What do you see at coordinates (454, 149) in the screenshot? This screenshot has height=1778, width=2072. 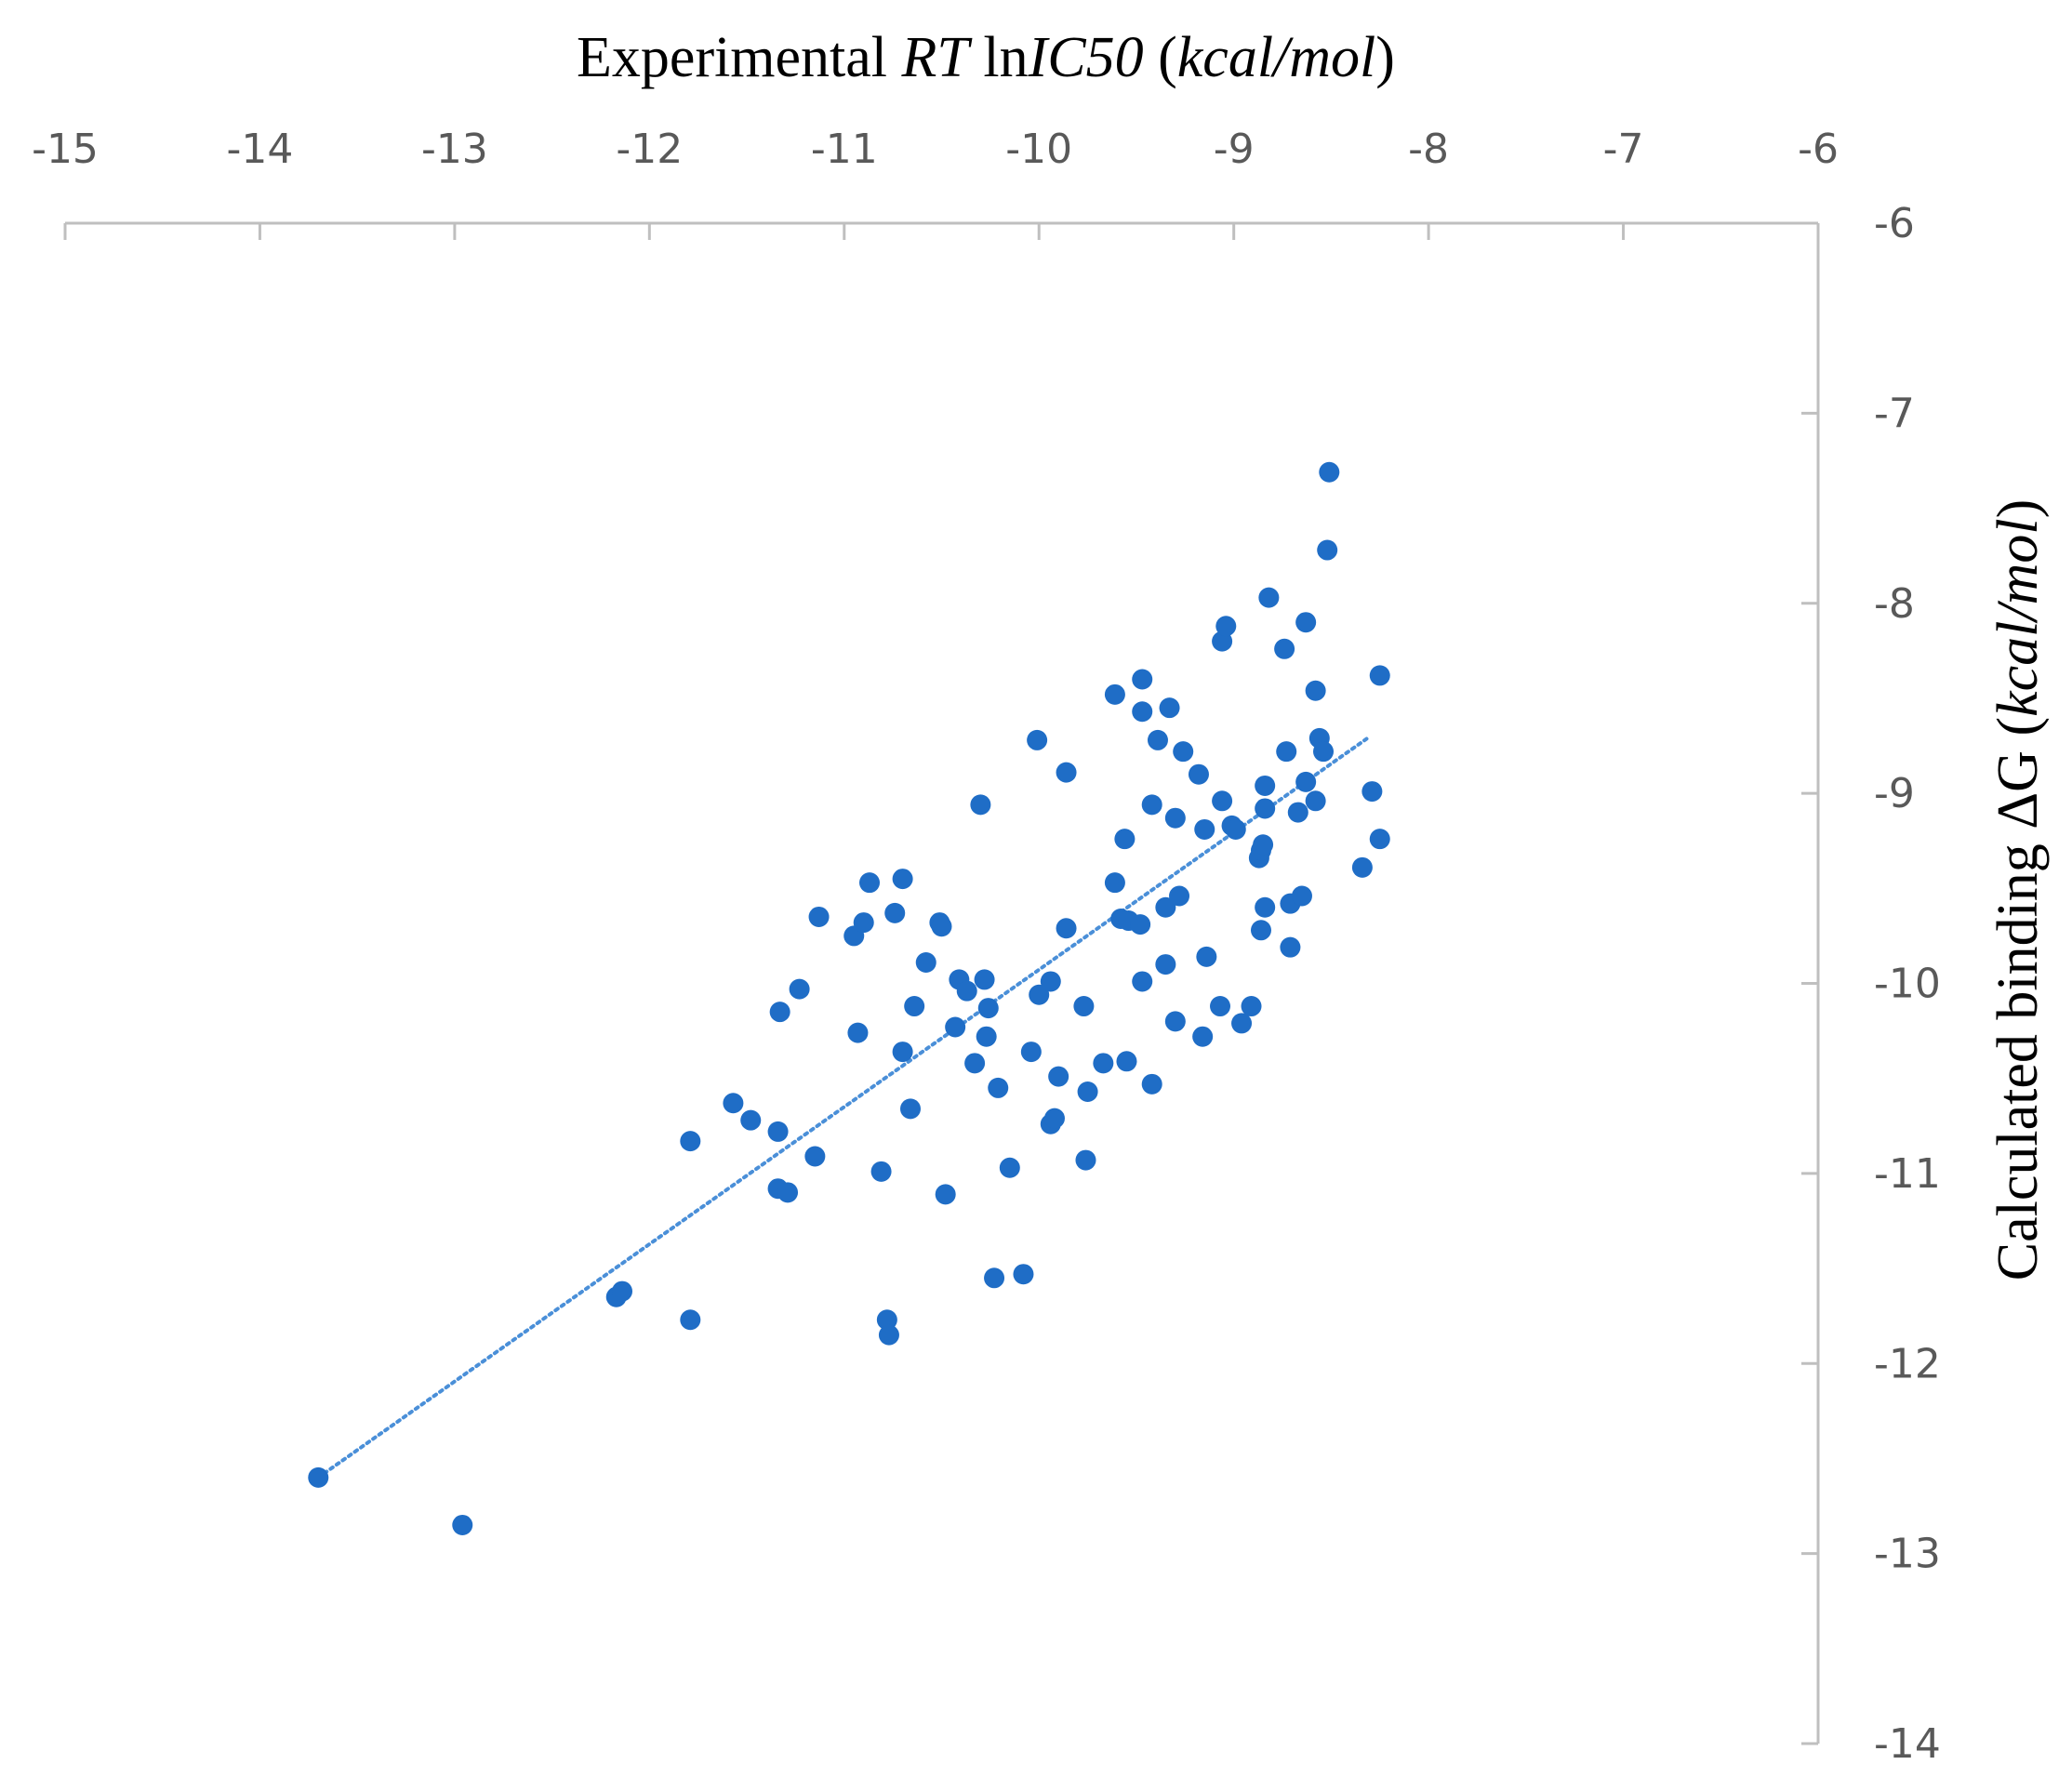 I see `x-tick-label: -13` at bounding box center [454, 149].